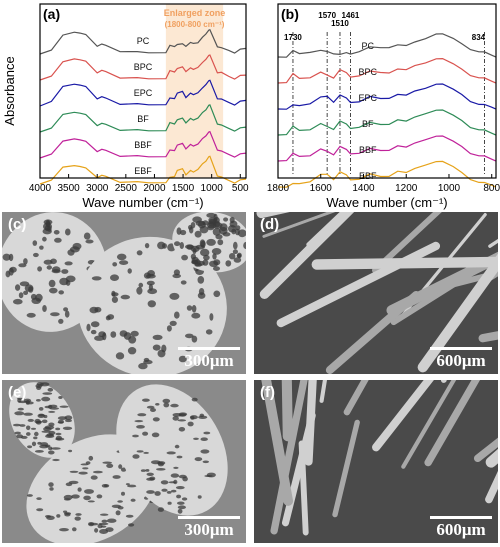 This screenshot has height=547, width=500. What do you see at coordinates (143, 171) in the screenshot?
I see `series-label-a-EBF: EBF` at bounding box center [143, 171].